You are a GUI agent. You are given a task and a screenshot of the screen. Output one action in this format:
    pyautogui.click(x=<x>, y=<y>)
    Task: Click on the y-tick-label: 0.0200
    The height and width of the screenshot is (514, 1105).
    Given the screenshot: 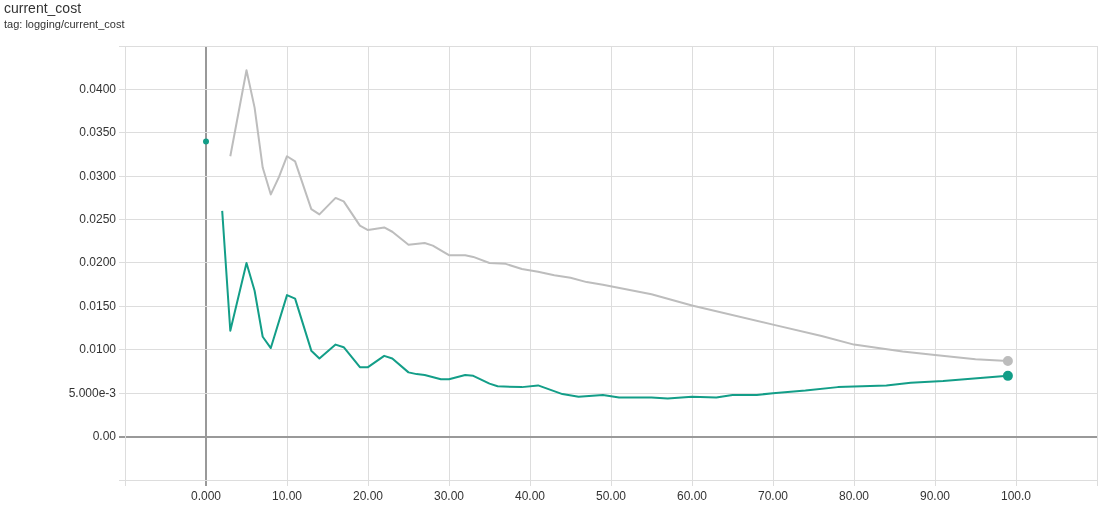 What is the action you would take?
    pyautogui.click(x=98, y=262)
    